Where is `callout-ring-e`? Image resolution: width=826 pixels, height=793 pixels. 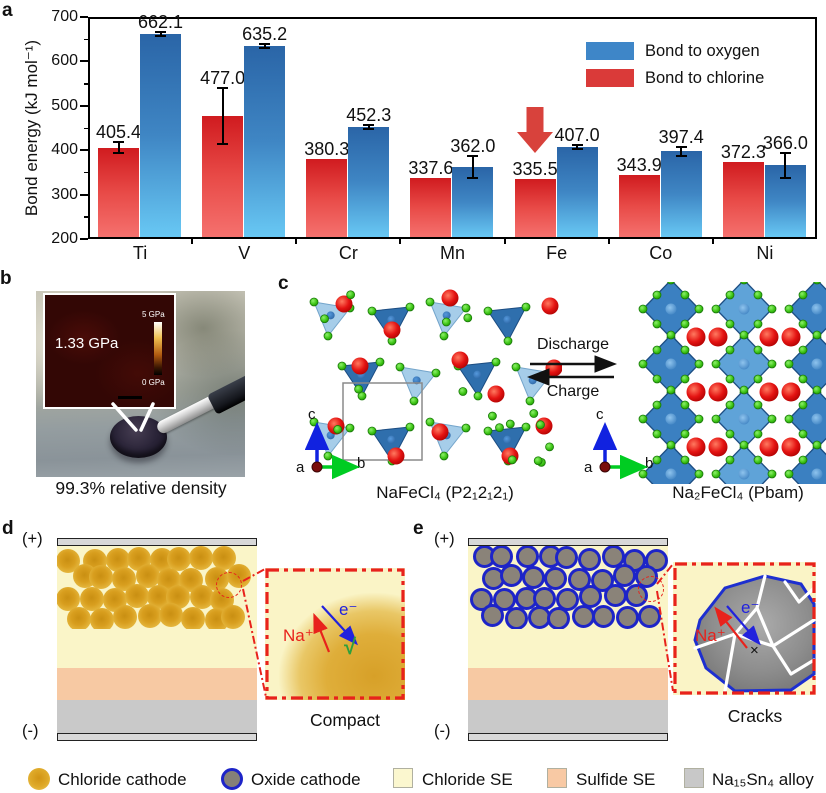
callout-ring-e is located at coordinates (651, 589).